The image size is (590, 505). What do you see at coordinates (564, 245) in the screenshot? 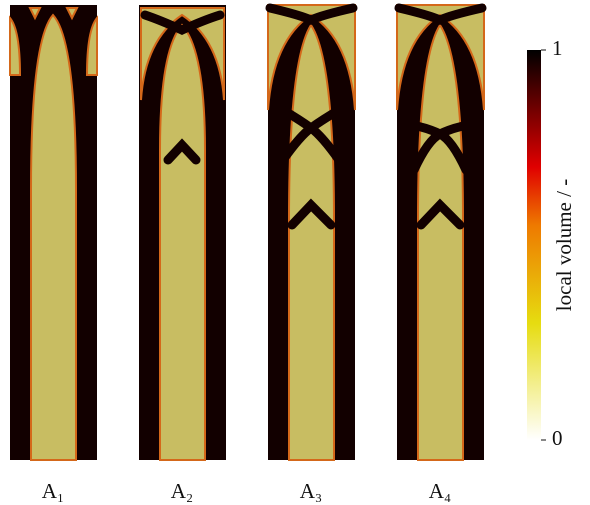
I see `colorbar-label: local volume / -` at bounding box center [564, 245].